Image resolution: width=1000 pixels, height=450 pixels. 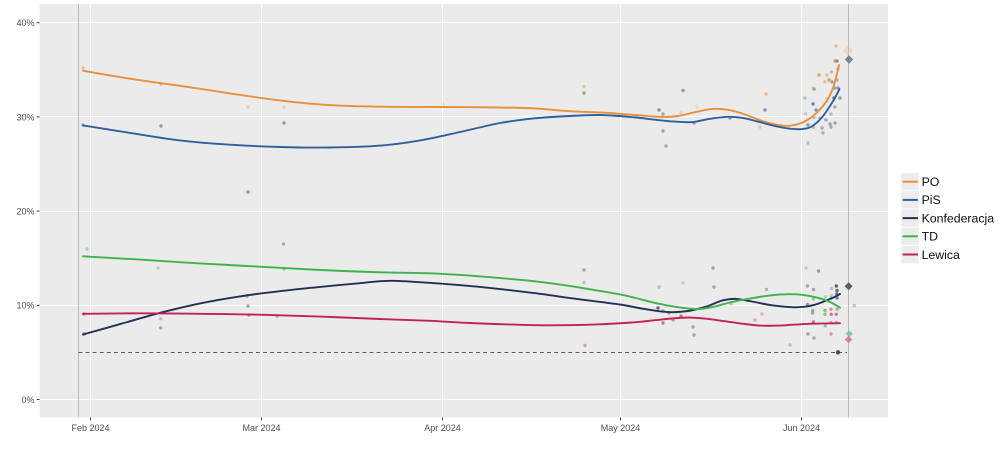 I want to click on svg-text: Lewica, so click(x=941, y=255).